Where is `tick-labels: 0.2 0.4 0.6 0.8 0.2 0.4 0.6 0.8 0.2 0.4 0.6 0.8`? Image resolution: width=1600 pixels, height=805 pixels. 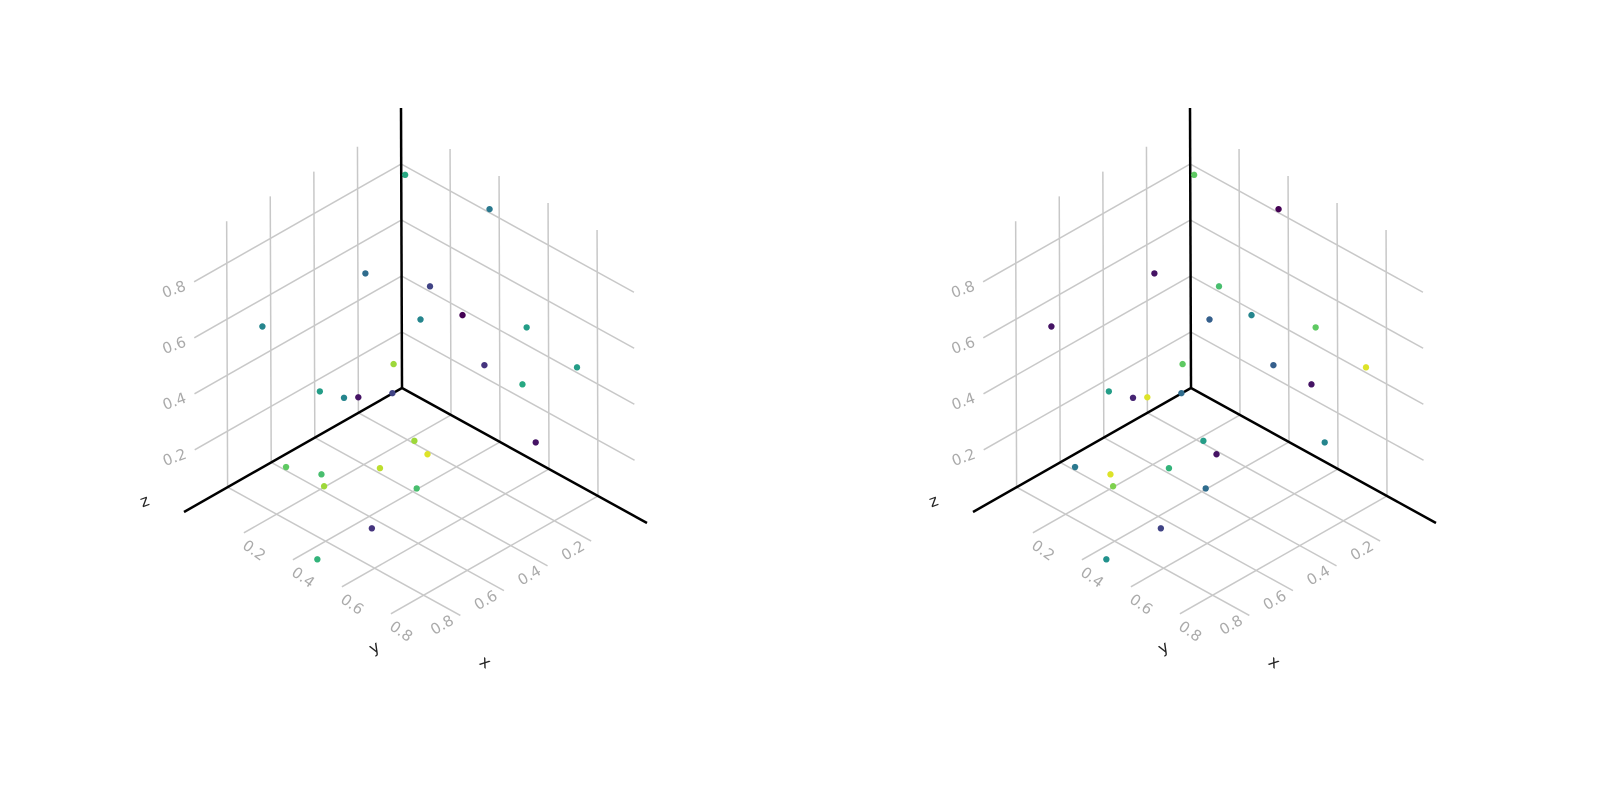
tick-labels: 0.2 0.4 0.6 0.8 0.2 0.4 0.6 0.8 0.2 0.4 0.6 0.8 is located at coordinates (1163, 461).